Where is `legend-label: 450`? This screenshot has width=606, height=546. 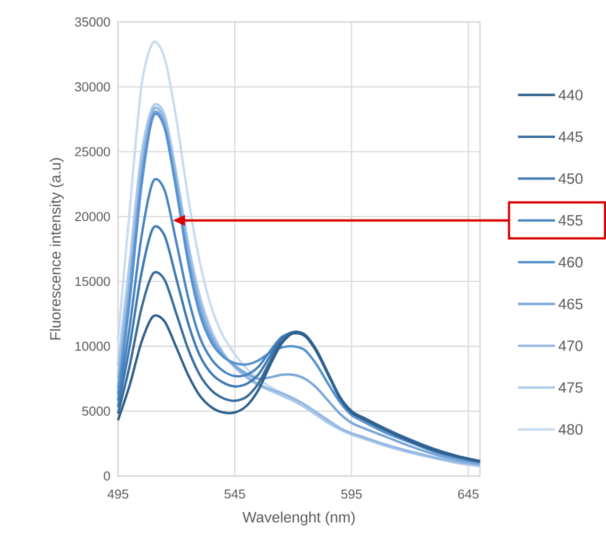
legend-label: 450 is located at coordinates (570, 178).